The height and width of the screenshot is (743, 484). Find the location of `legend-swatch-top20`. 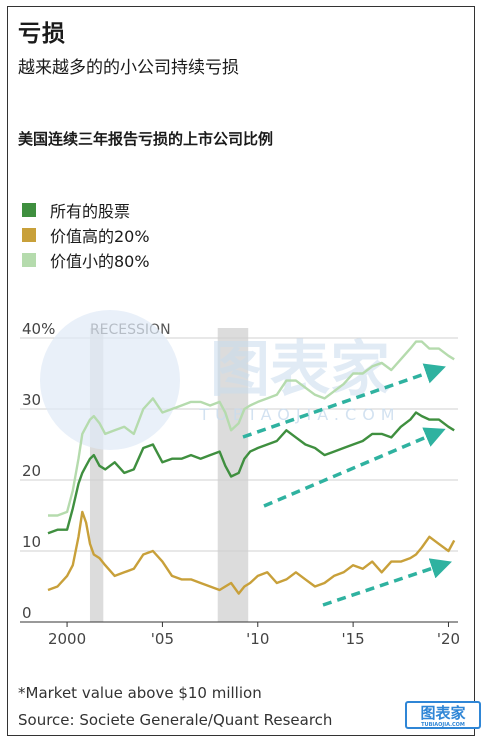

legend-swatch-top20 is located at coordinates (29, 234).